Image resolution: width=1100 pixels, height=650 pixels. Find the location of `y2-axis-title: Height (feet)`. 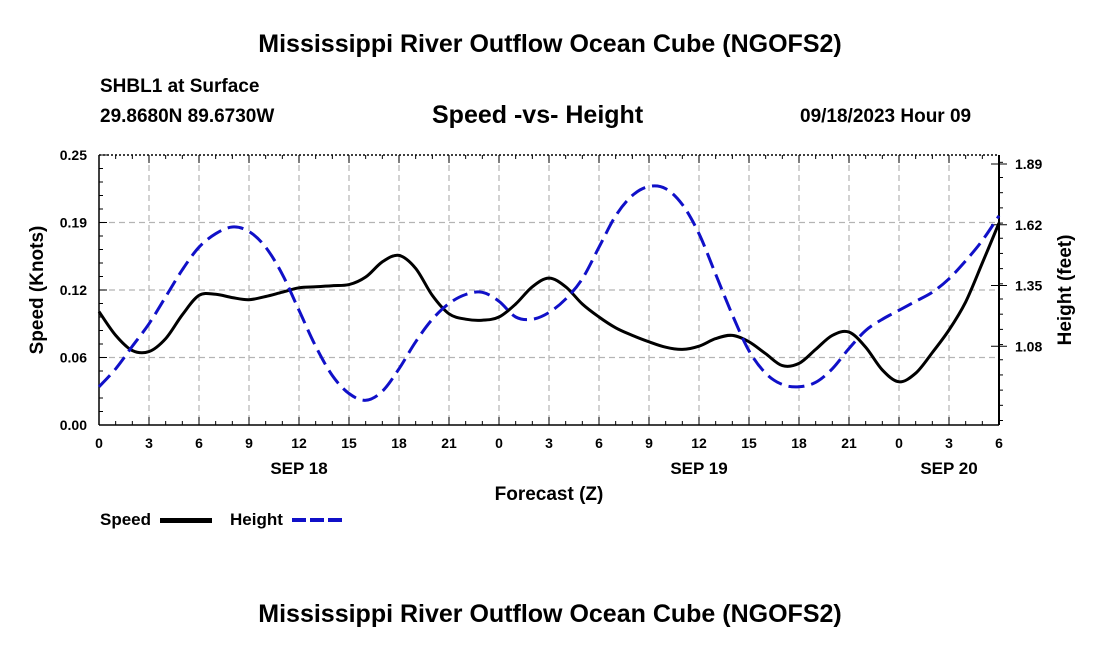

y2-axis-title: Height (feet) is located at coordinates (1065, 290).